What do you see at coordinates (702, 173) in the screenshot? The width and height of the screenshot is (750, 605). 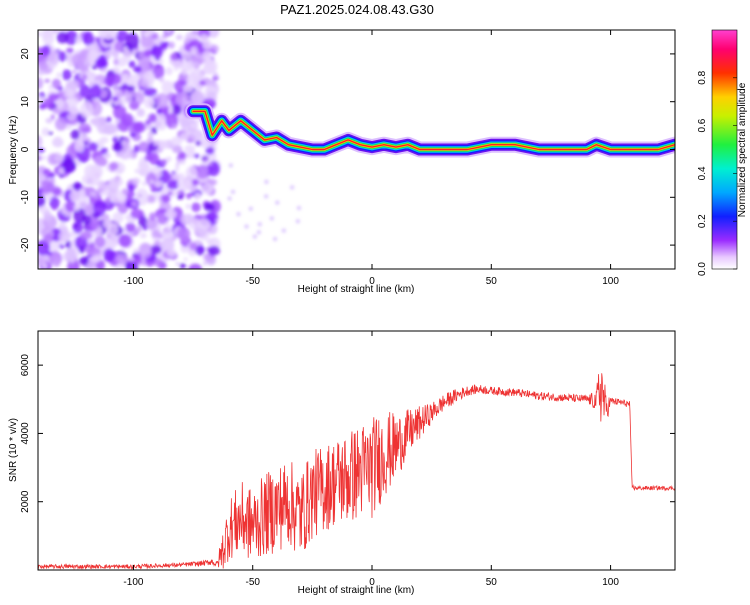 I see `colorbar-tick-label: 0.4` at bounding box center [702, 173].